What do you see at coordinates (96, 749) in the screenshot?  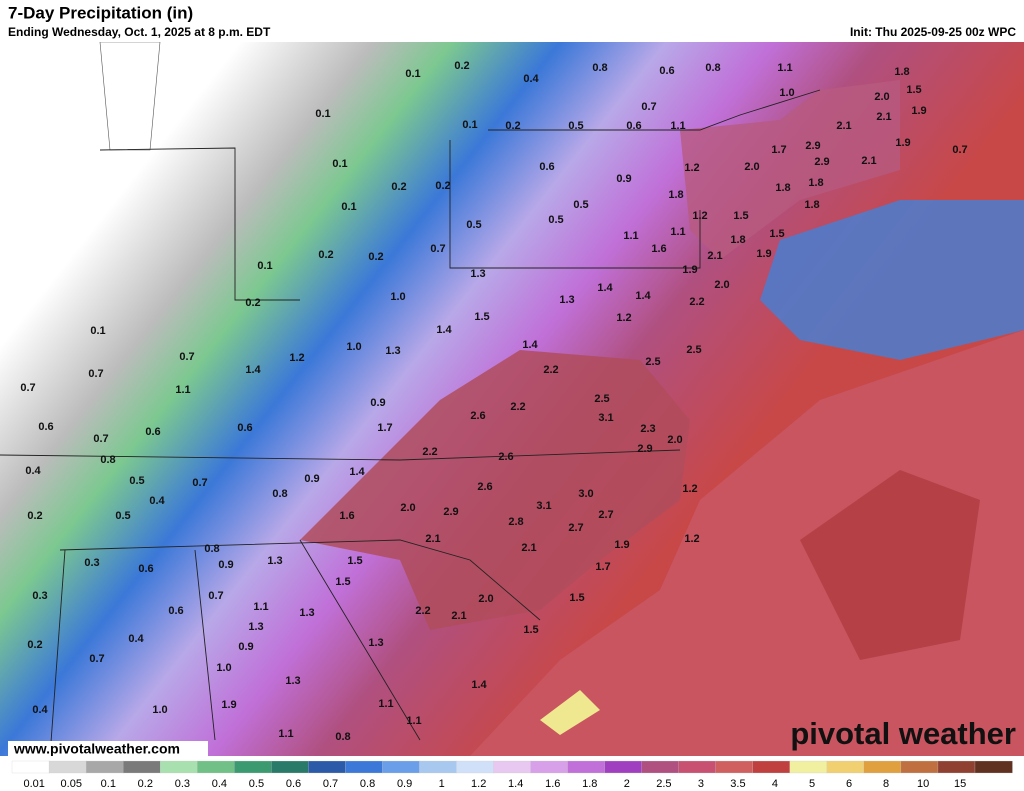 I see `website: www.pivotalweather.com` at bounding box center [96, 749].